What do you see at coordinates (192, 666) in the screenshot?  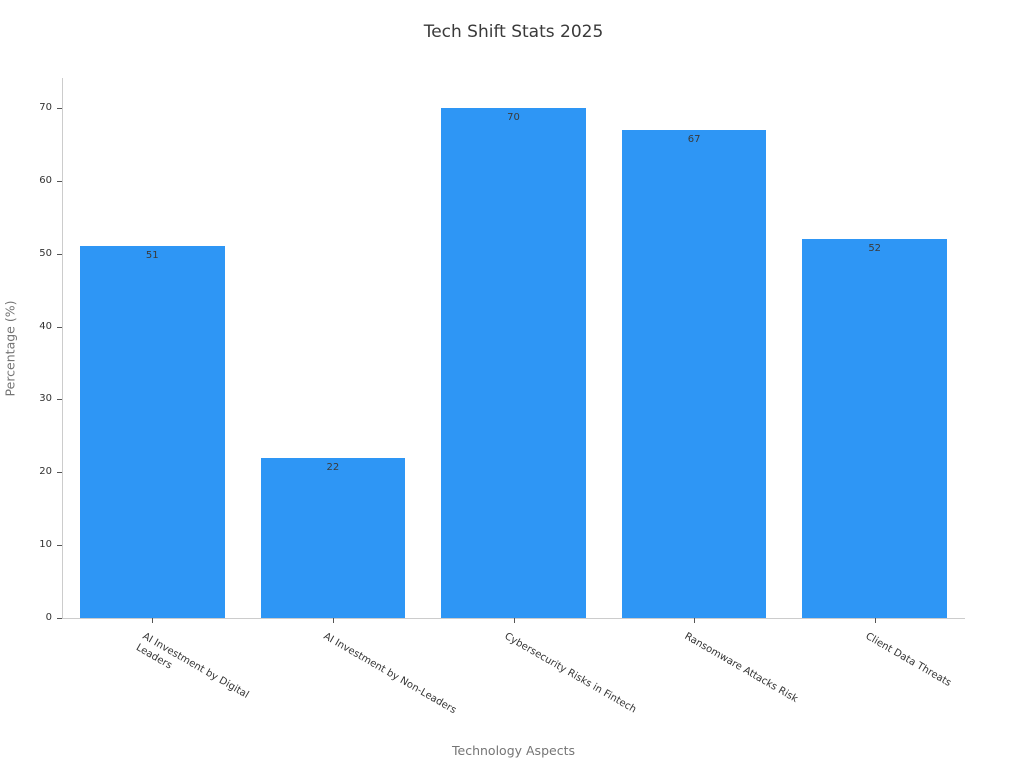 I see `x-tick-label: AI Investment by Digital Leaders` at bounding box center [192, 666].